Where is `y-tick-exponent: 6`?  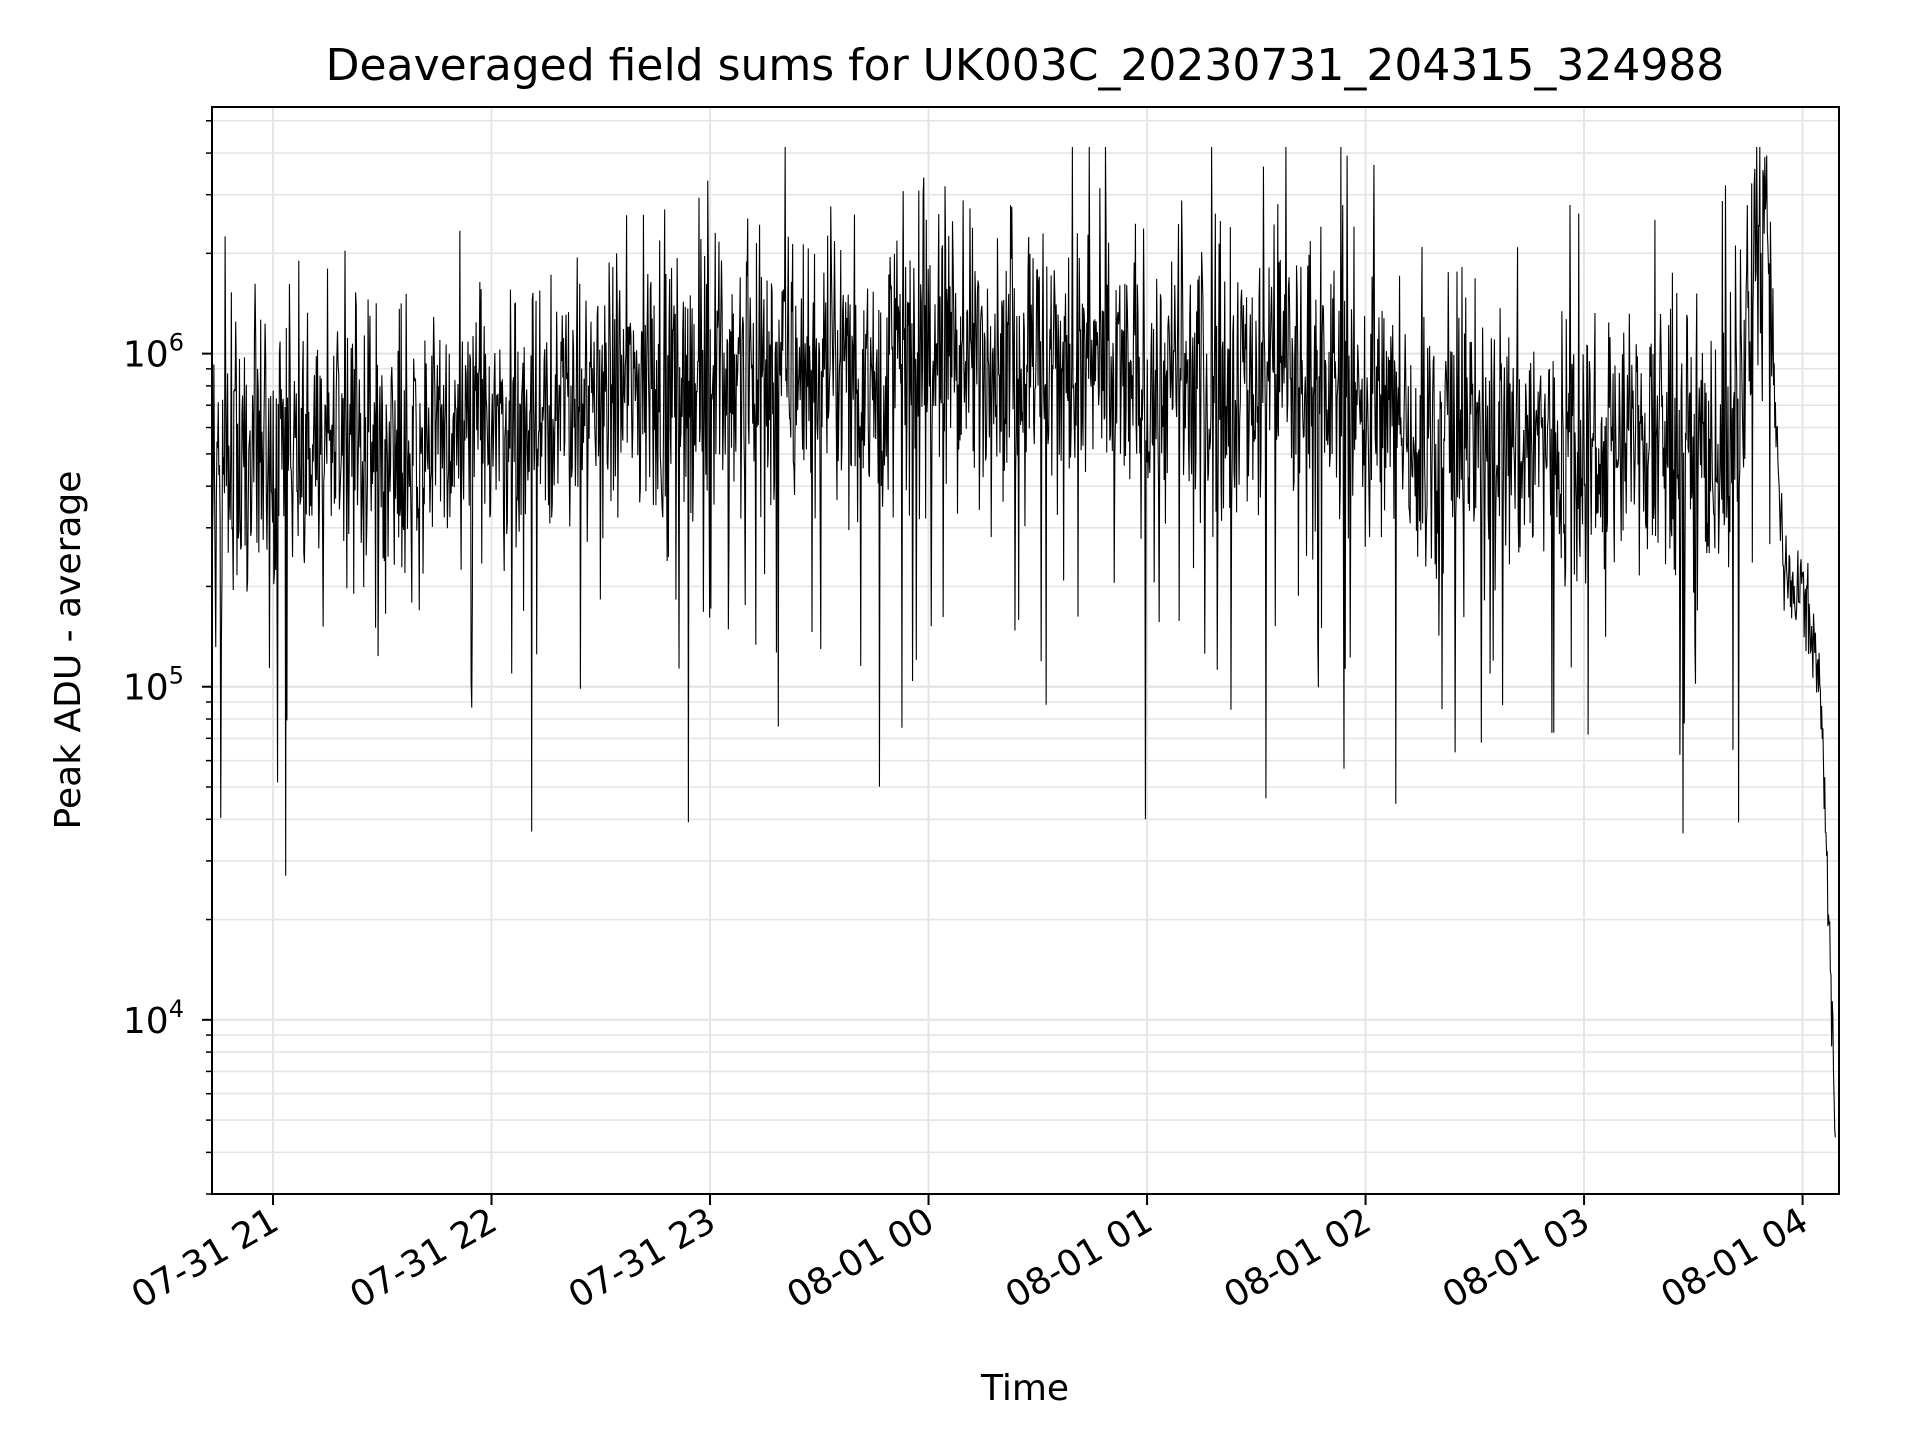
y-tick-exponent: 6 is located at coordinates (176, 343).